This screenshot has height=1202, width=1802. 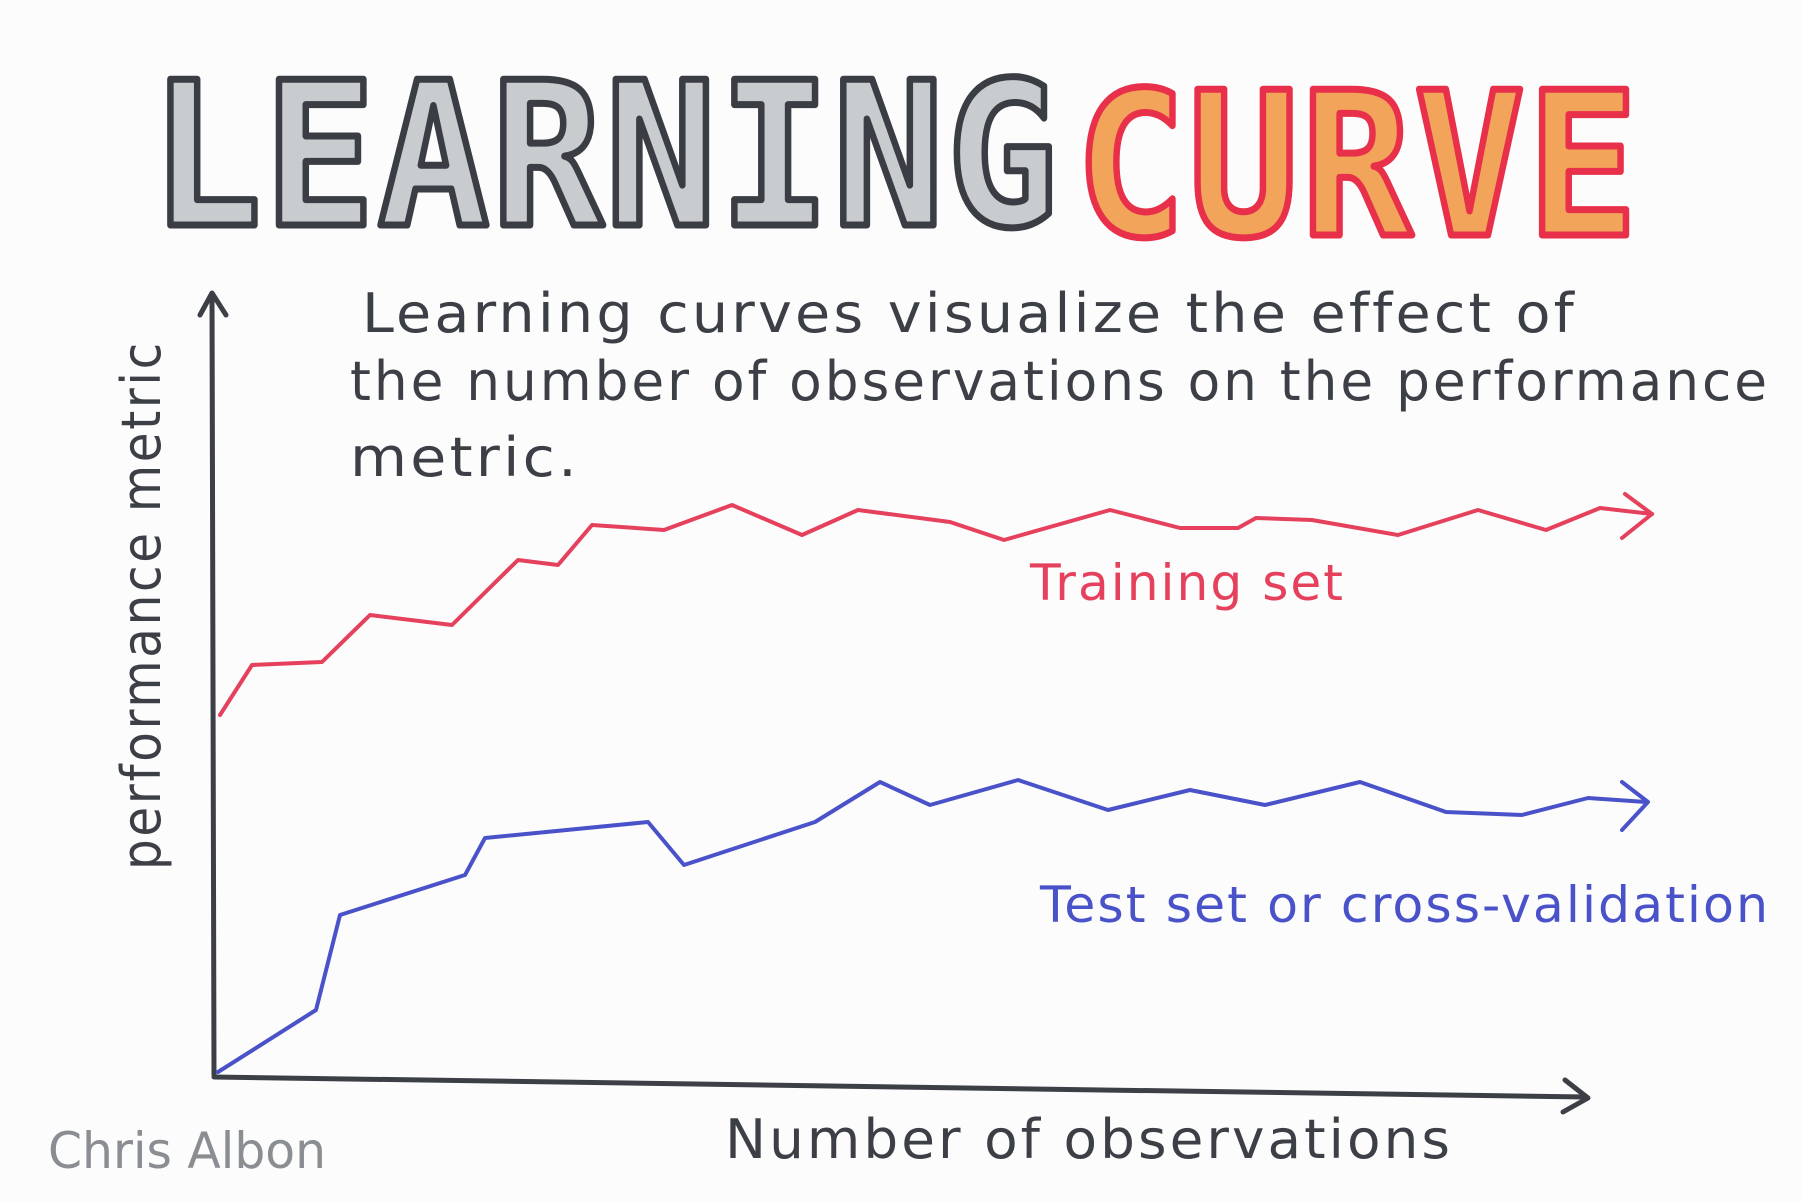 I want to click on title-word-curve: CURVE, so click(x=1357, y=166).